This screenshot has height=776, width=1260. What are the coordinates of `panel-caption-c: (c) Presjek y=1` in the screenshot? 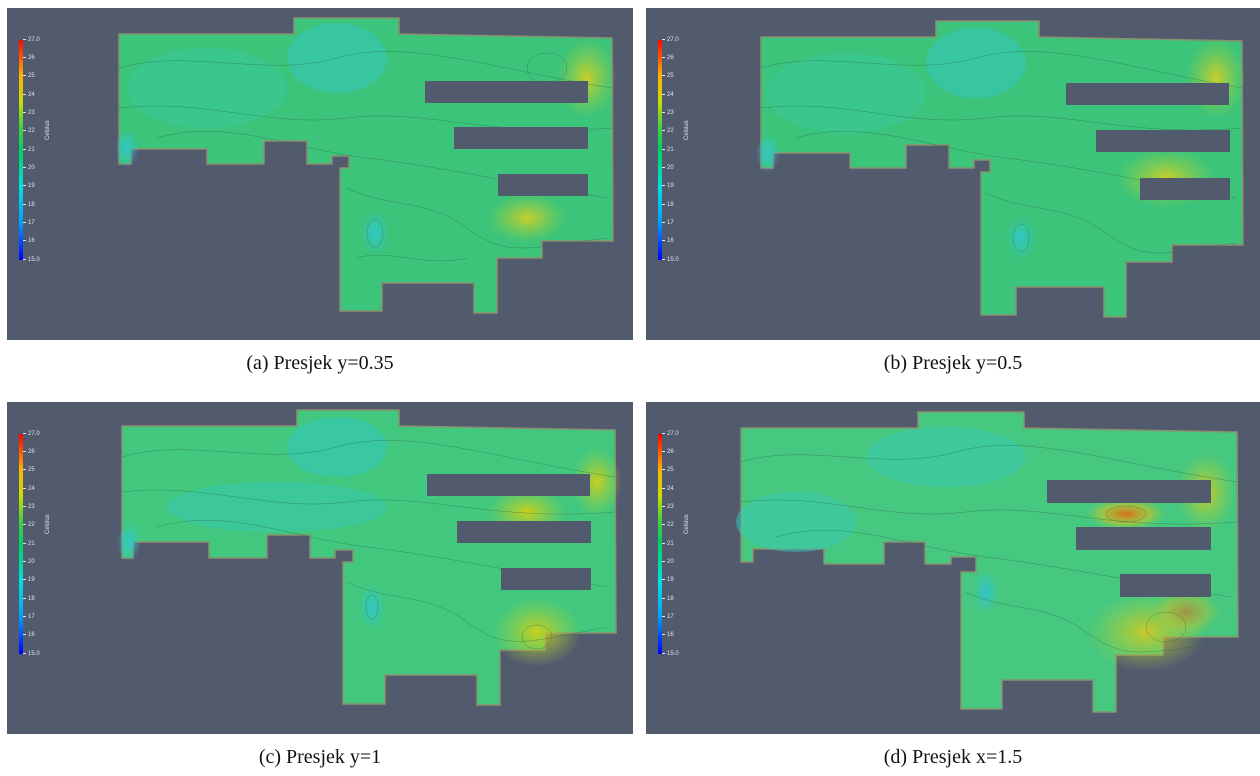 It's located at (320, 757).